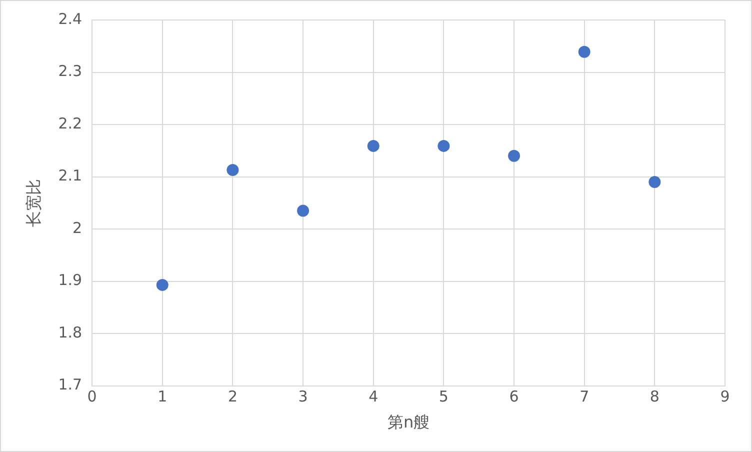 This screenshot has width=752, height=452. Describe the element at coordinates (163, 397) in the screenshot. I see `x-tick-label: 1` at that location.